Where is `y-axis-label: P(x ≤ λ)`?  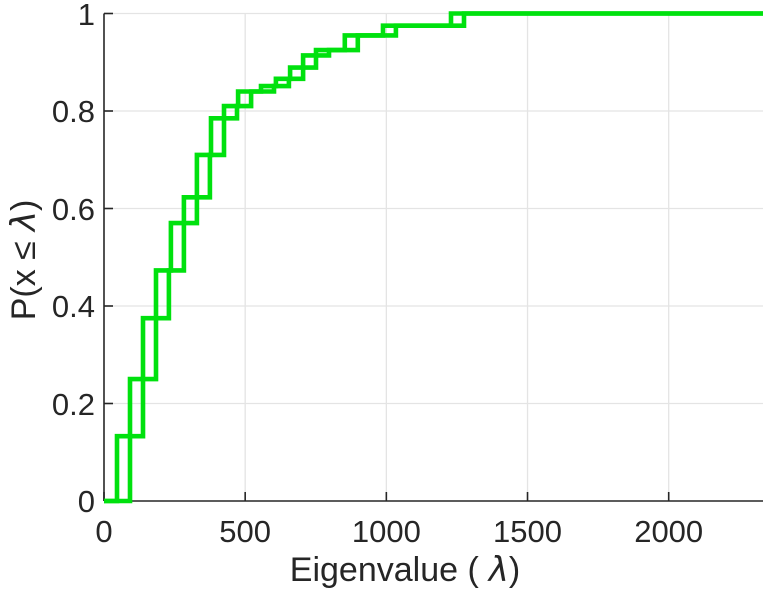
y-axis-label: P(x ≤ λ) is located at coordinates (24, 260).